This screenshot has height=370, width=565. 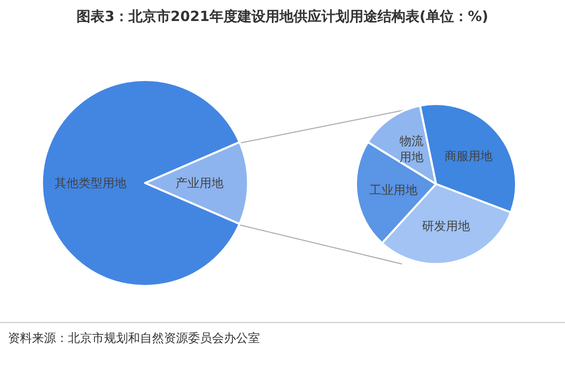 I want to click on slice-label: 商服用地, so click(x=468, y=156).